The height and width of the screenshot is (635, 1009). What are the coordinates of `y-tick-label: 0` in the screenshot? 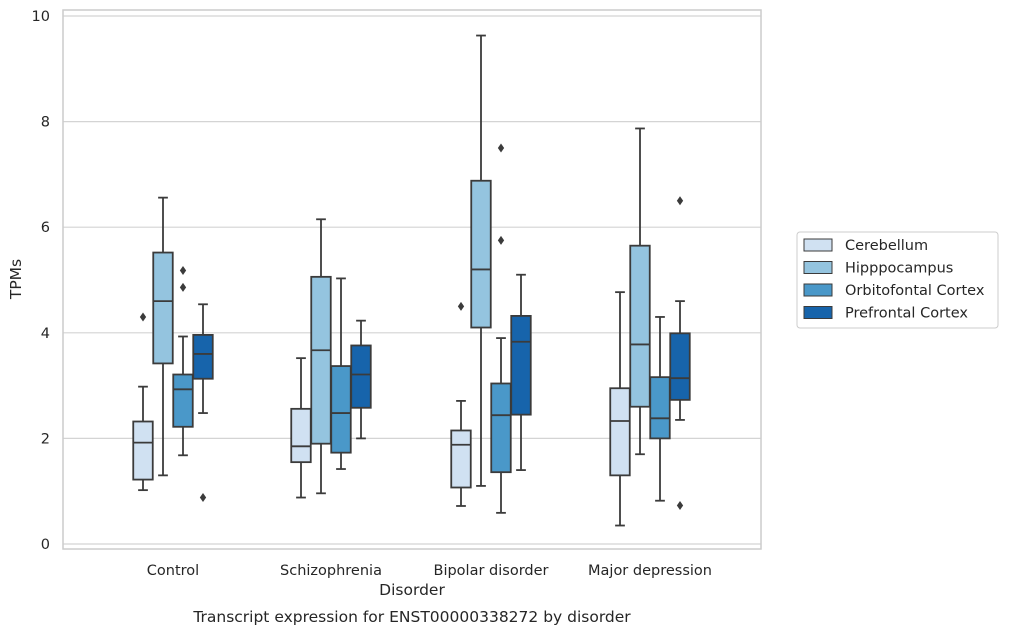 It's located at (45, 545).